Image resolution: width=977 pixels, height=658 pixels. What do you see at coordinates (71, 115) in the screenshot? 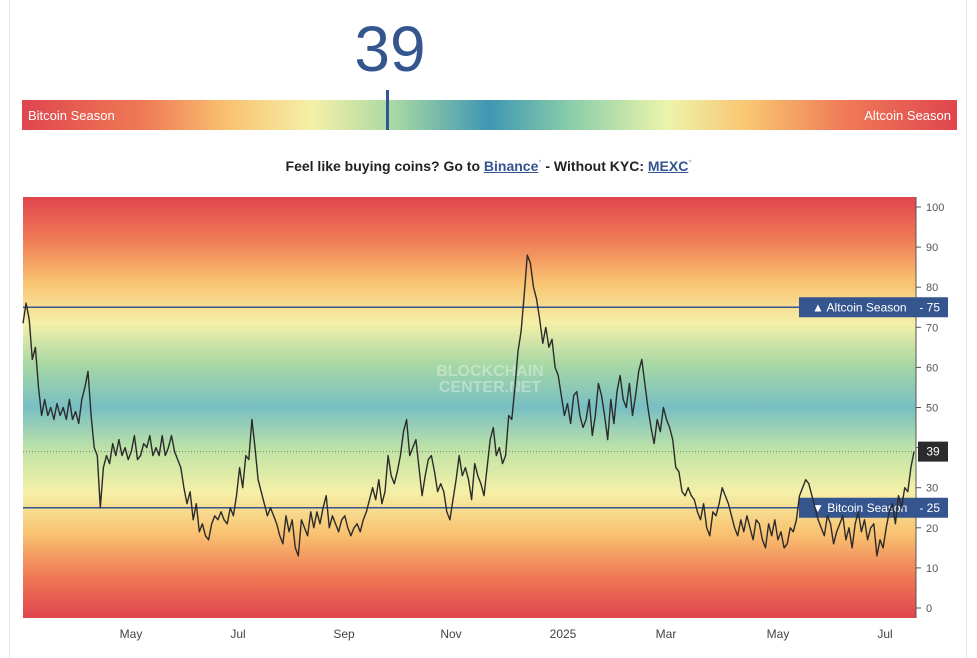
I see `bitcoin-season-label: Bitcoin Season` at bounding box center [71, 115].